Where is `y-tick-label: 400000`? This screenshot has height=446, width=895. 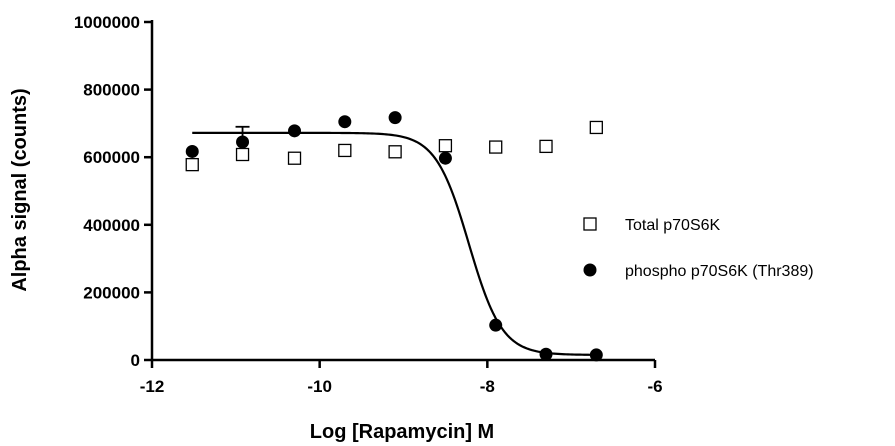 y-tick-label: 400000 is located at coordinates (111, 225).